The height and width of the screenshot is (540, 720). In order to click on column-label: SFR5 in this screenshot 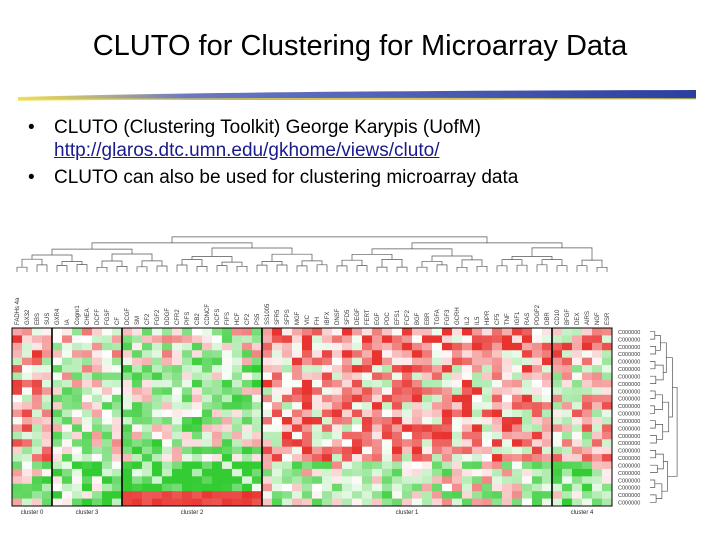, I will do `click(278, 317)`.